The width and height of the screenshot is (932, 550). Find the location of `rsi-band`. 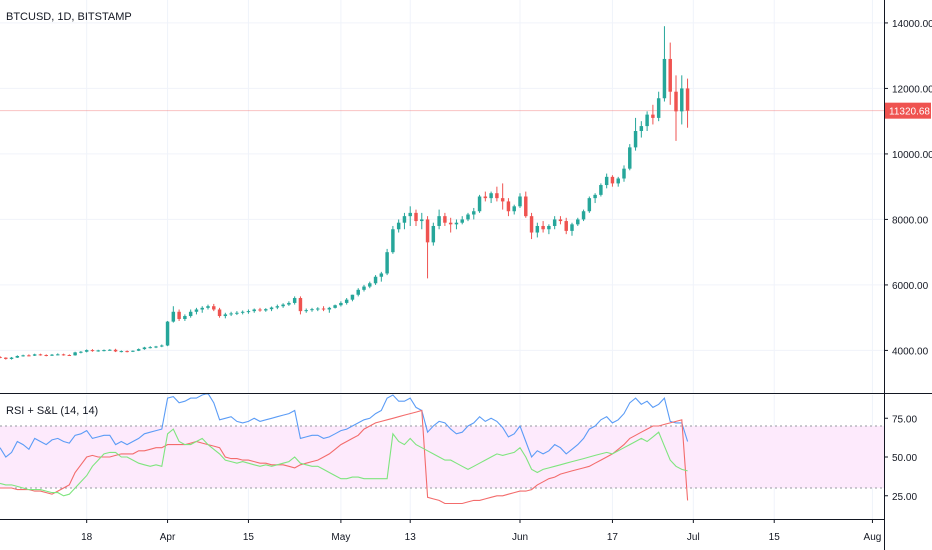

rsi-band is located at coordinates (442, 457).